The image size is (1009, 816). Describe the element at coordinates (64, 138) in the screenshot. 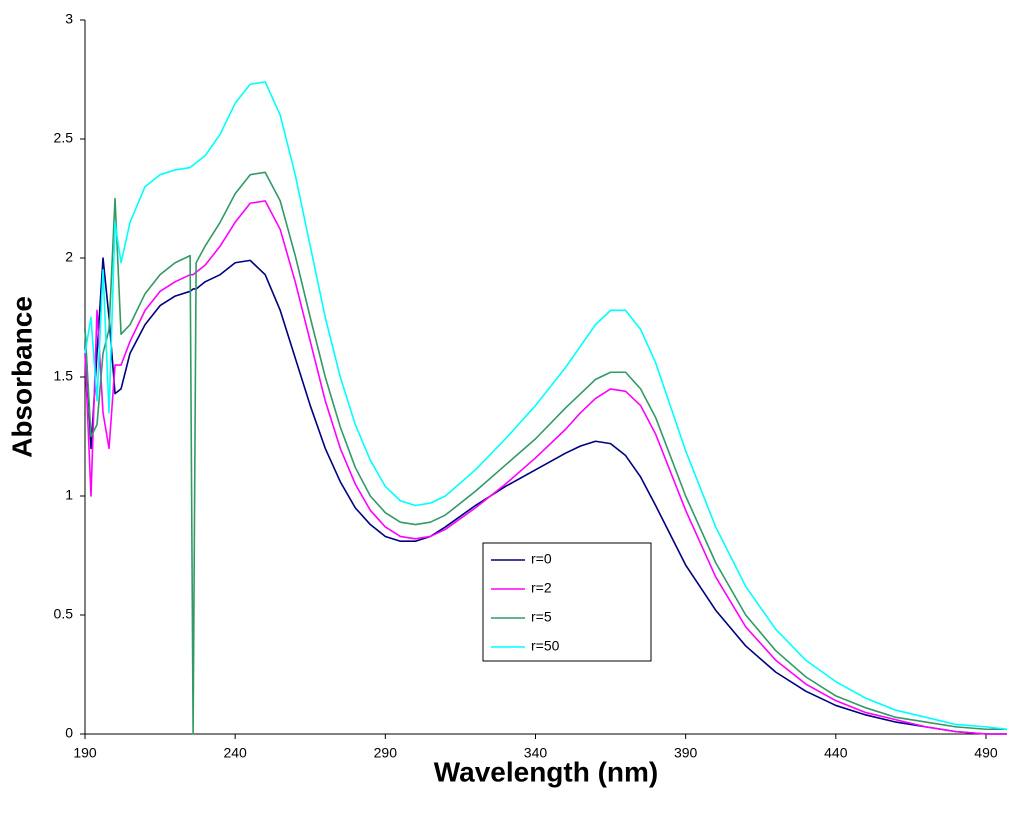

I see `y-tick-label: 2.5` at that location.